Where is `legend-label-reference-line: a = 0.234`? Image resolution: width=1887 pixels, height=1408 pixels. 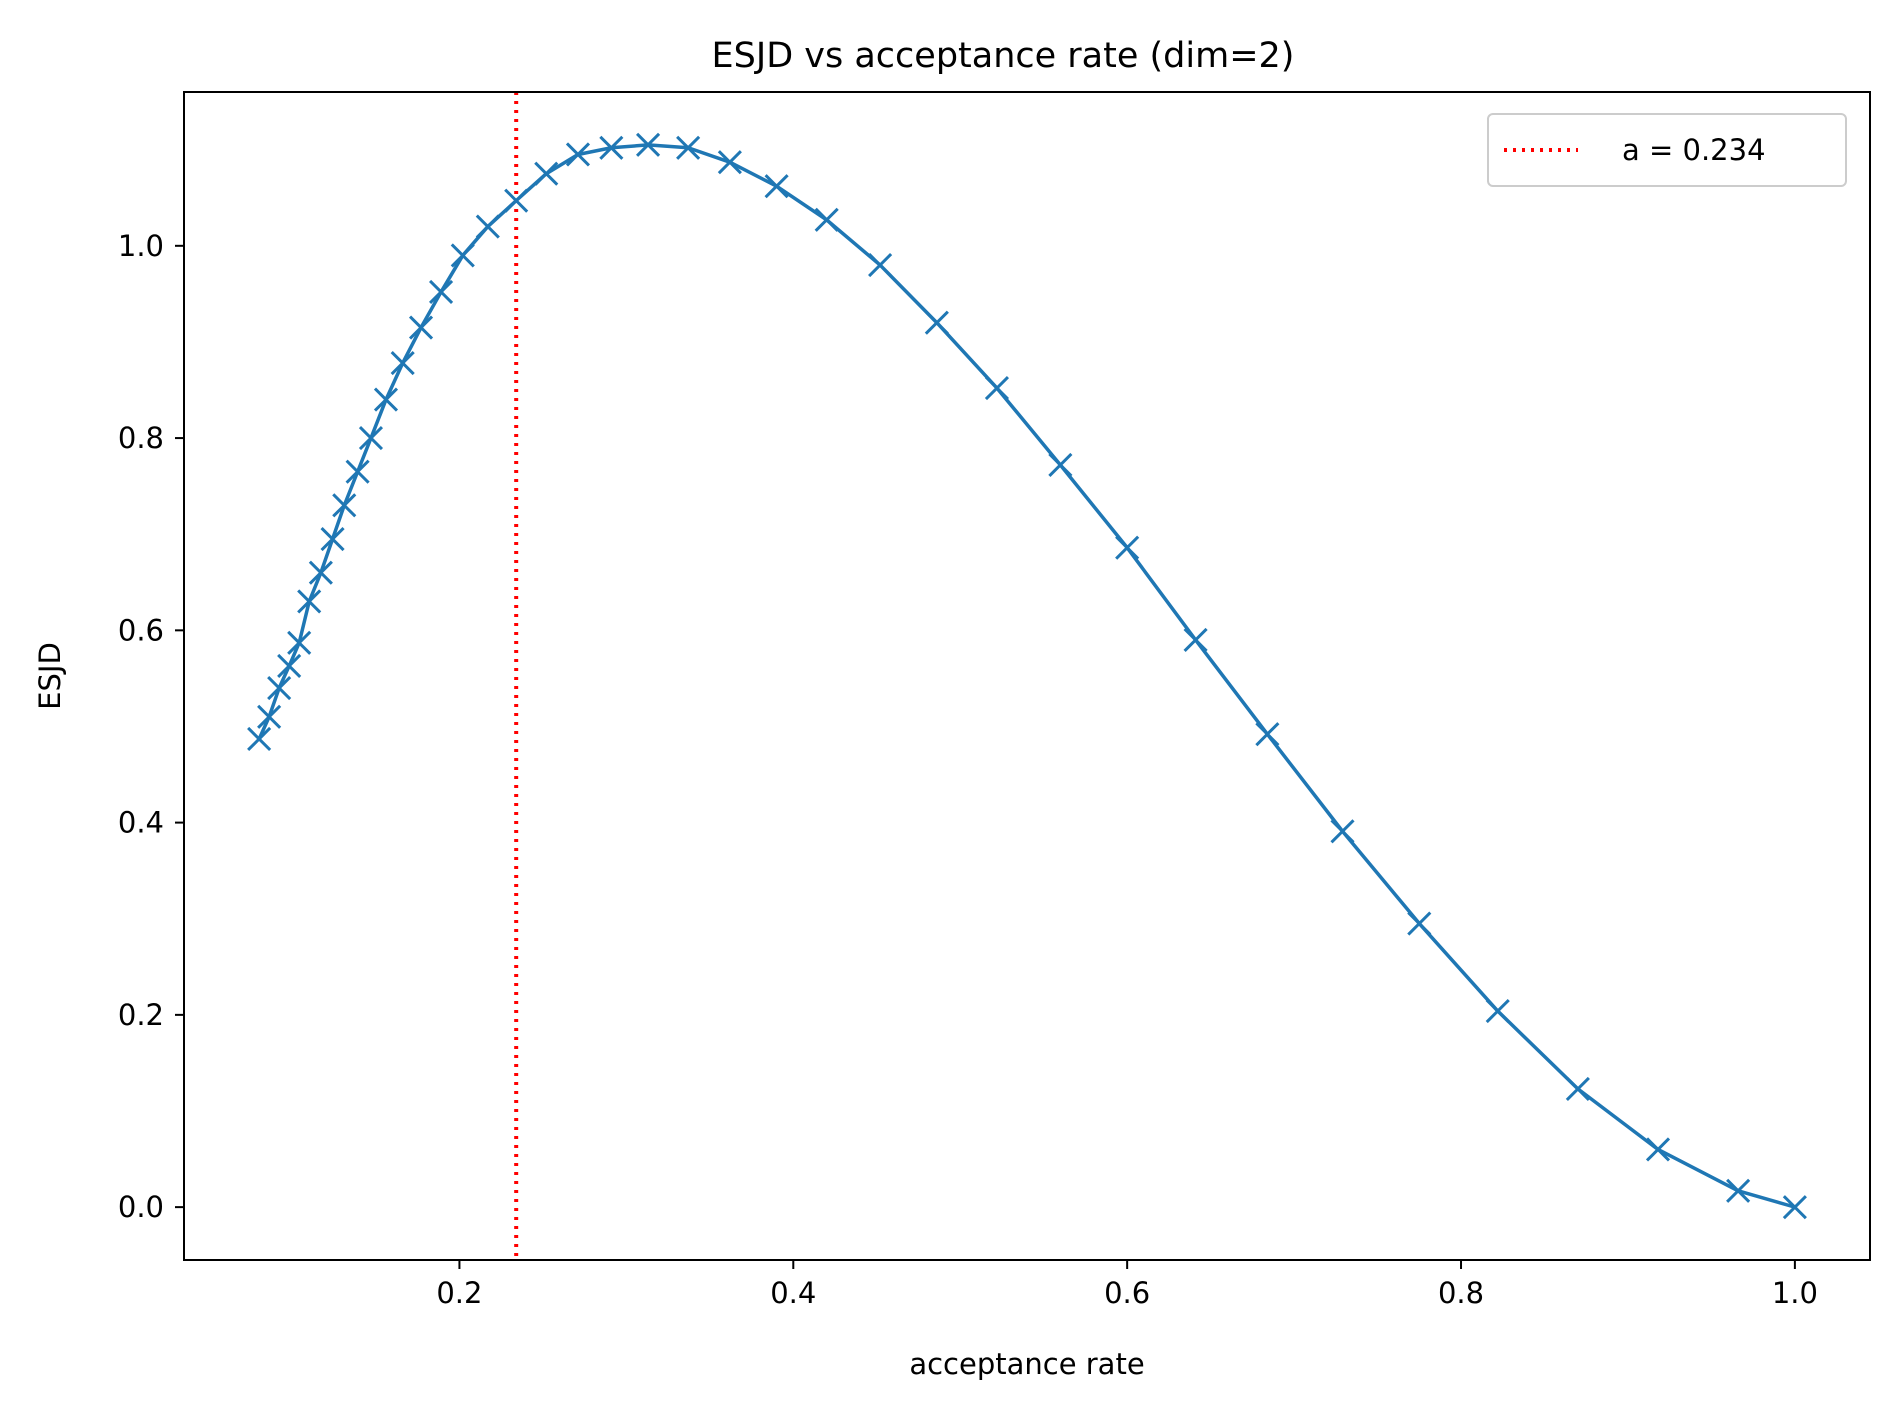
legend-label-reference-line: a = 0.234 is located at coordinates (1694, 150).